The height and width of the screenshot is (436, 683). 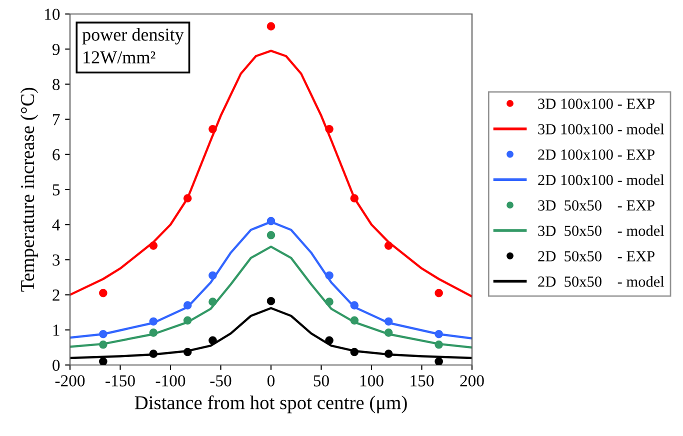 What do you see at coordinates (120, 380) in the screenshot?
I see `x-tick-label: -150` at bounding box center [120, 380].